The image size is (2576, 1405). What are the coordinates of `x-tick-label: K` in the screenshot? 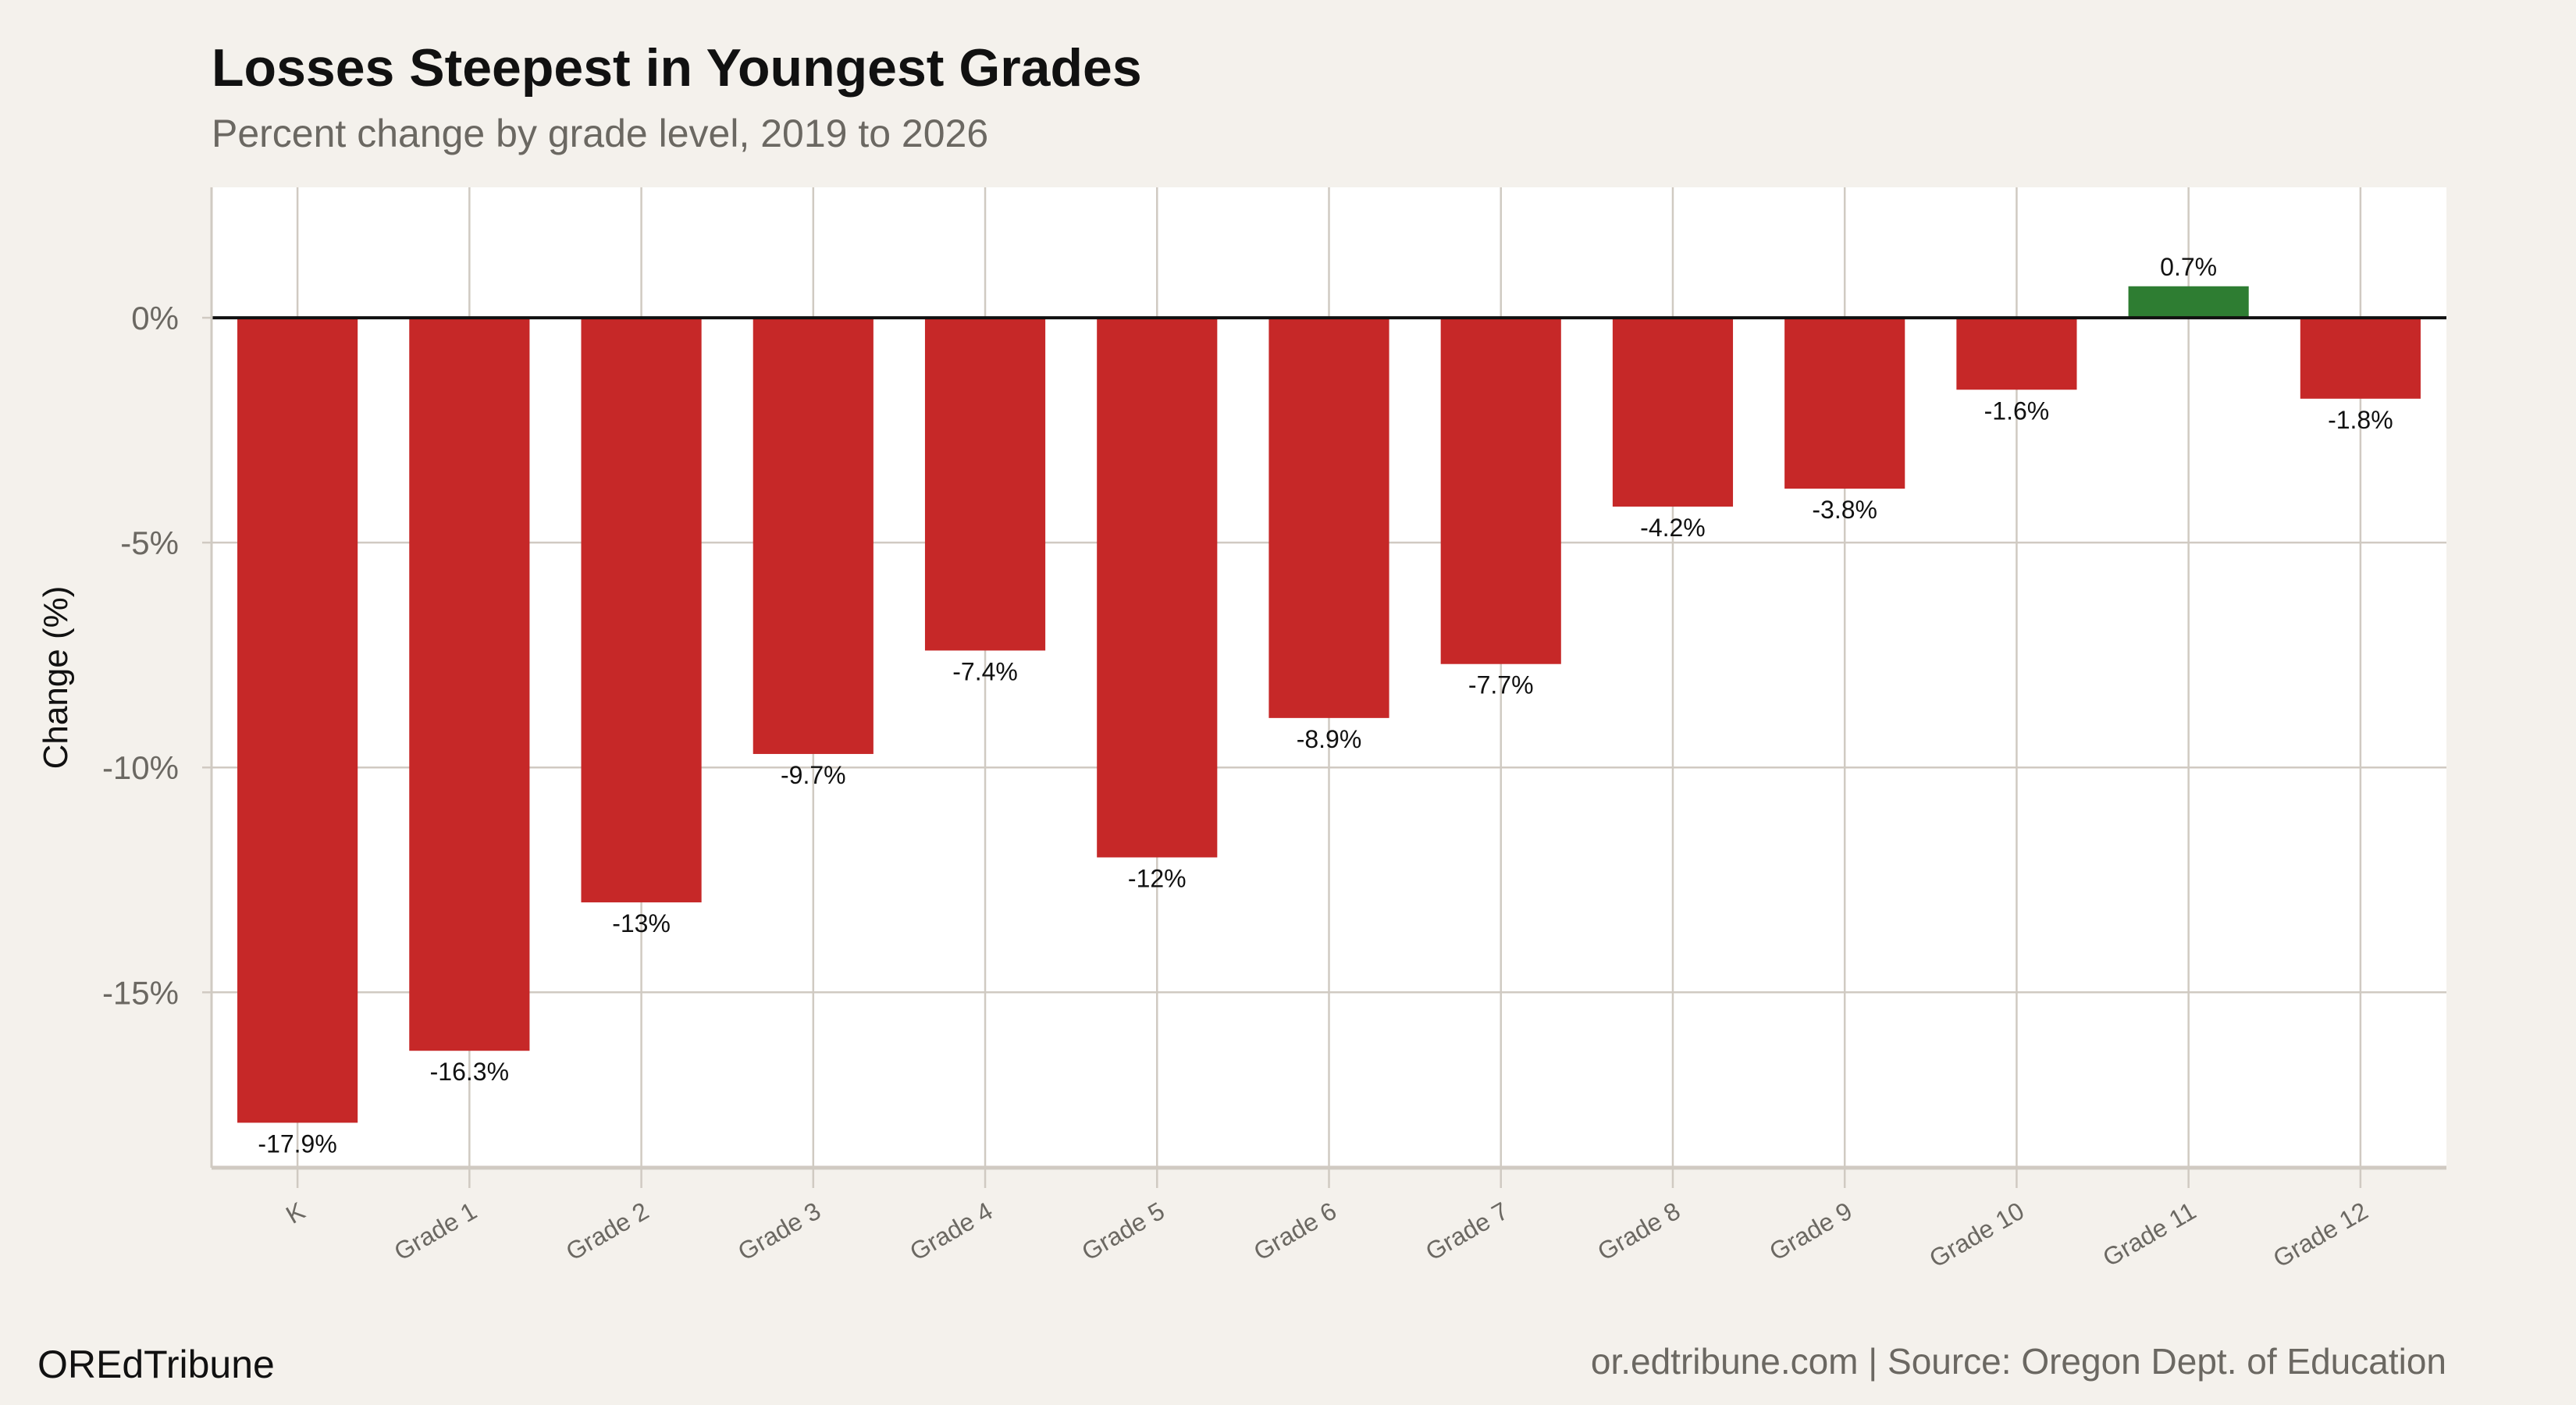 It's located at (295, 1213).